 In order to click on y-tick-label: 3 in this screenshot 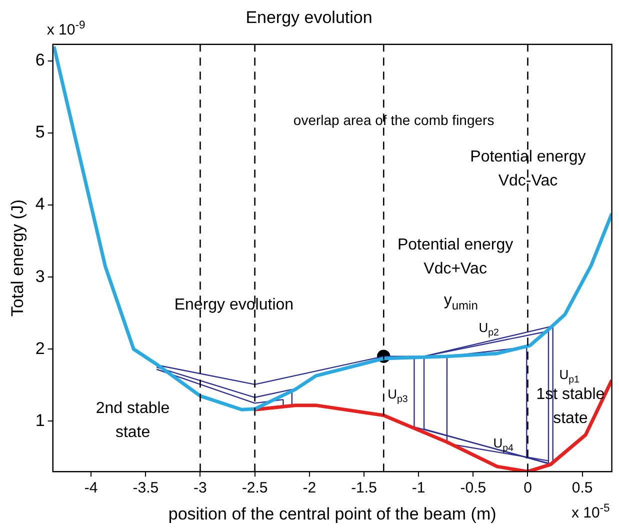, I will do `click(40, 276)`.